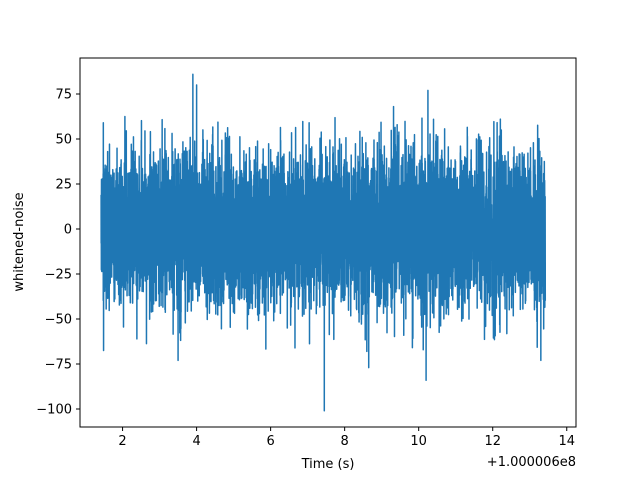 Image resolution: width=640 pixels, height=480 pixels. Describe the element at coordinates (63, 140) in the screenshot. I see `y-tick-label: 50` at that location.